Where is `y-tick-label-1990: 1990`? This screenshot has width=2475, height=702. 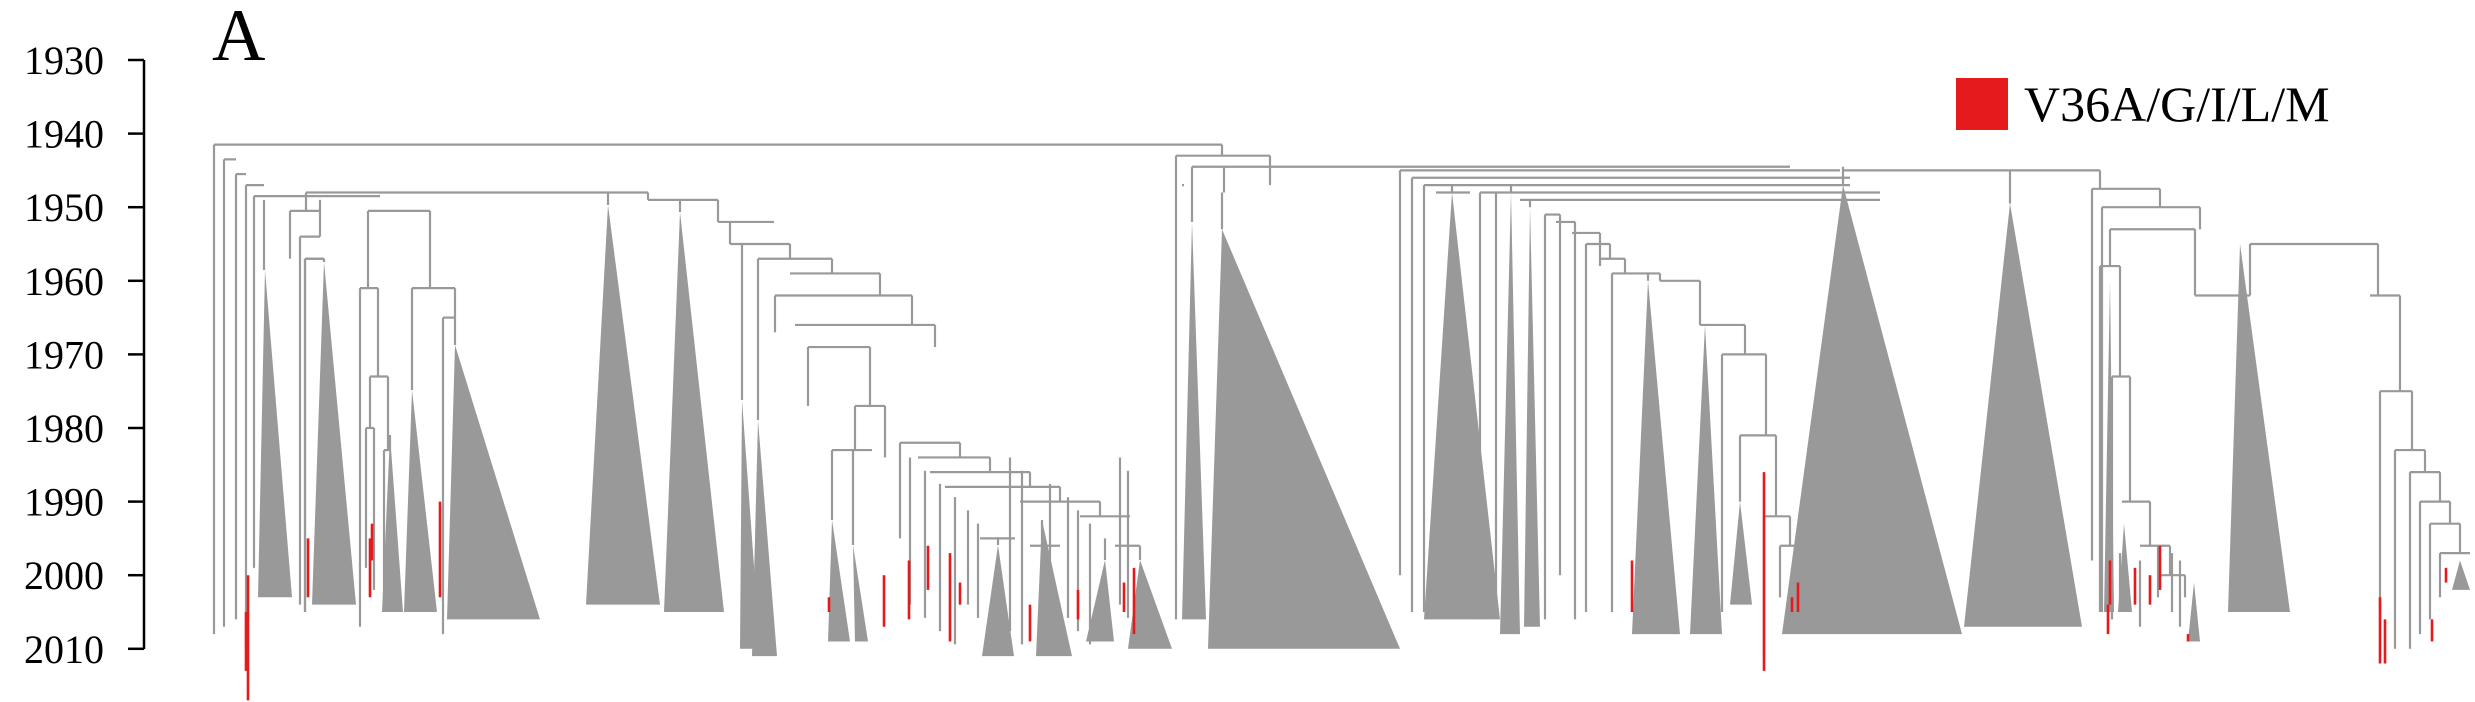 y-tick-label-1990: 1990 is located at coordinates (64, 502).